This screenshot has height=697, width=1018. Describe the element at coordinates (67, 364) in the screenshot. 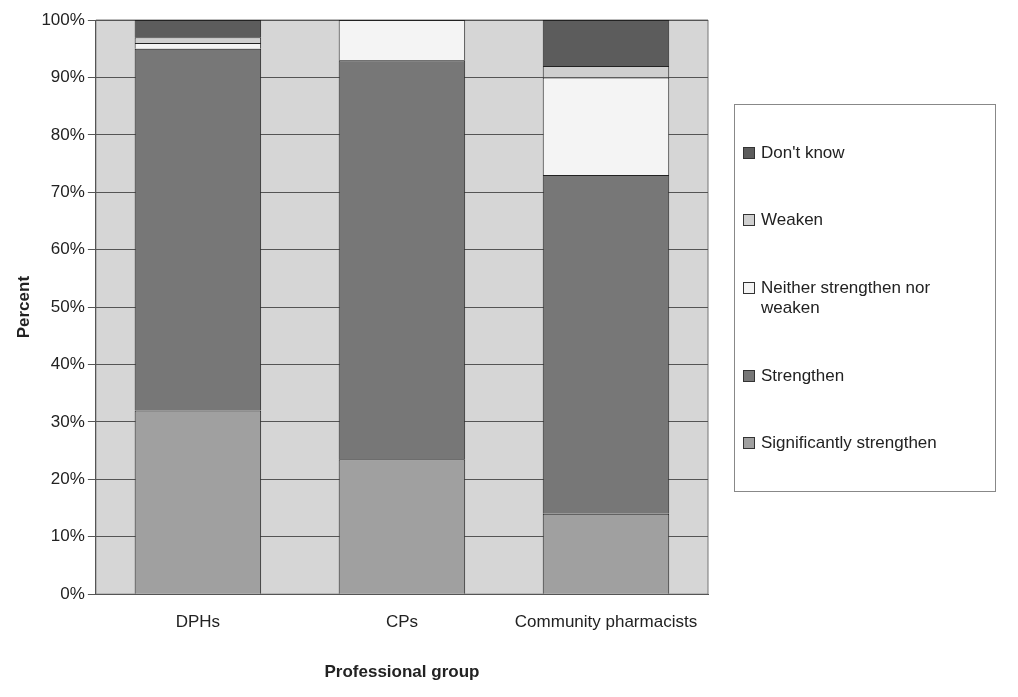

I see `y-tick-label: 40%` at that location.